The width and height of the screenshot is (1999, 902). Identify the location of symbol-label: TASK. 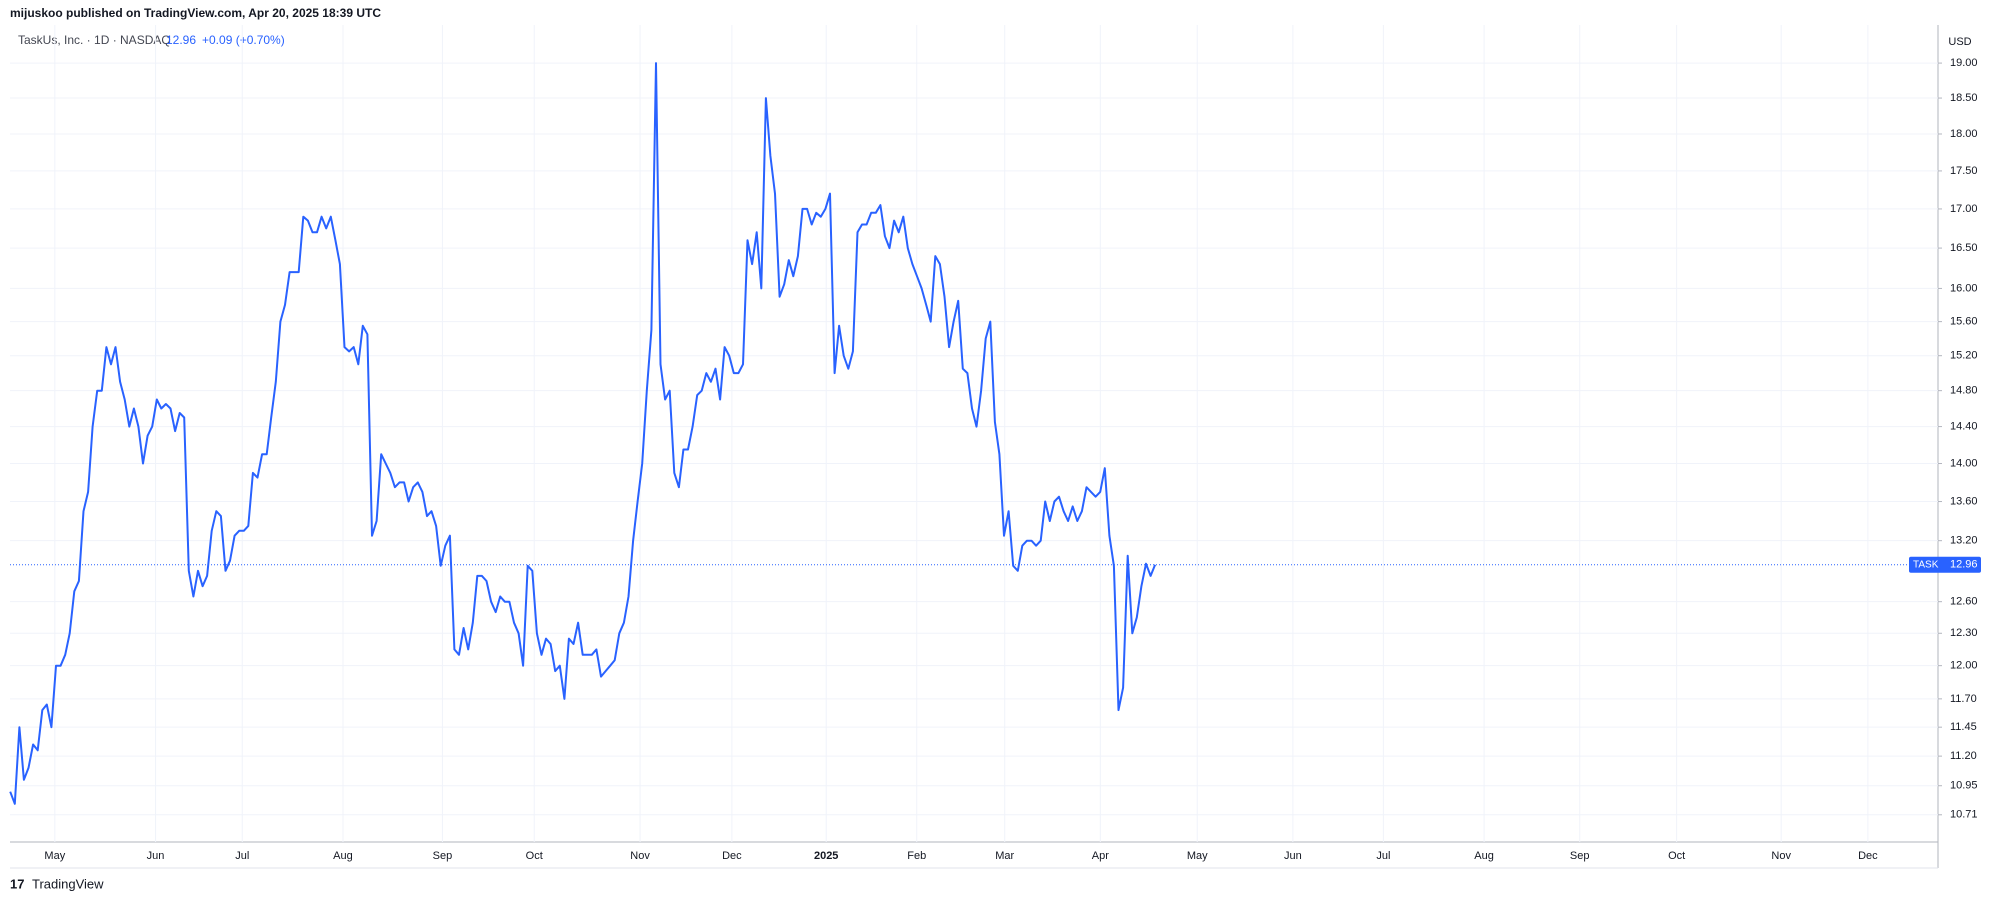
(1926, 564).